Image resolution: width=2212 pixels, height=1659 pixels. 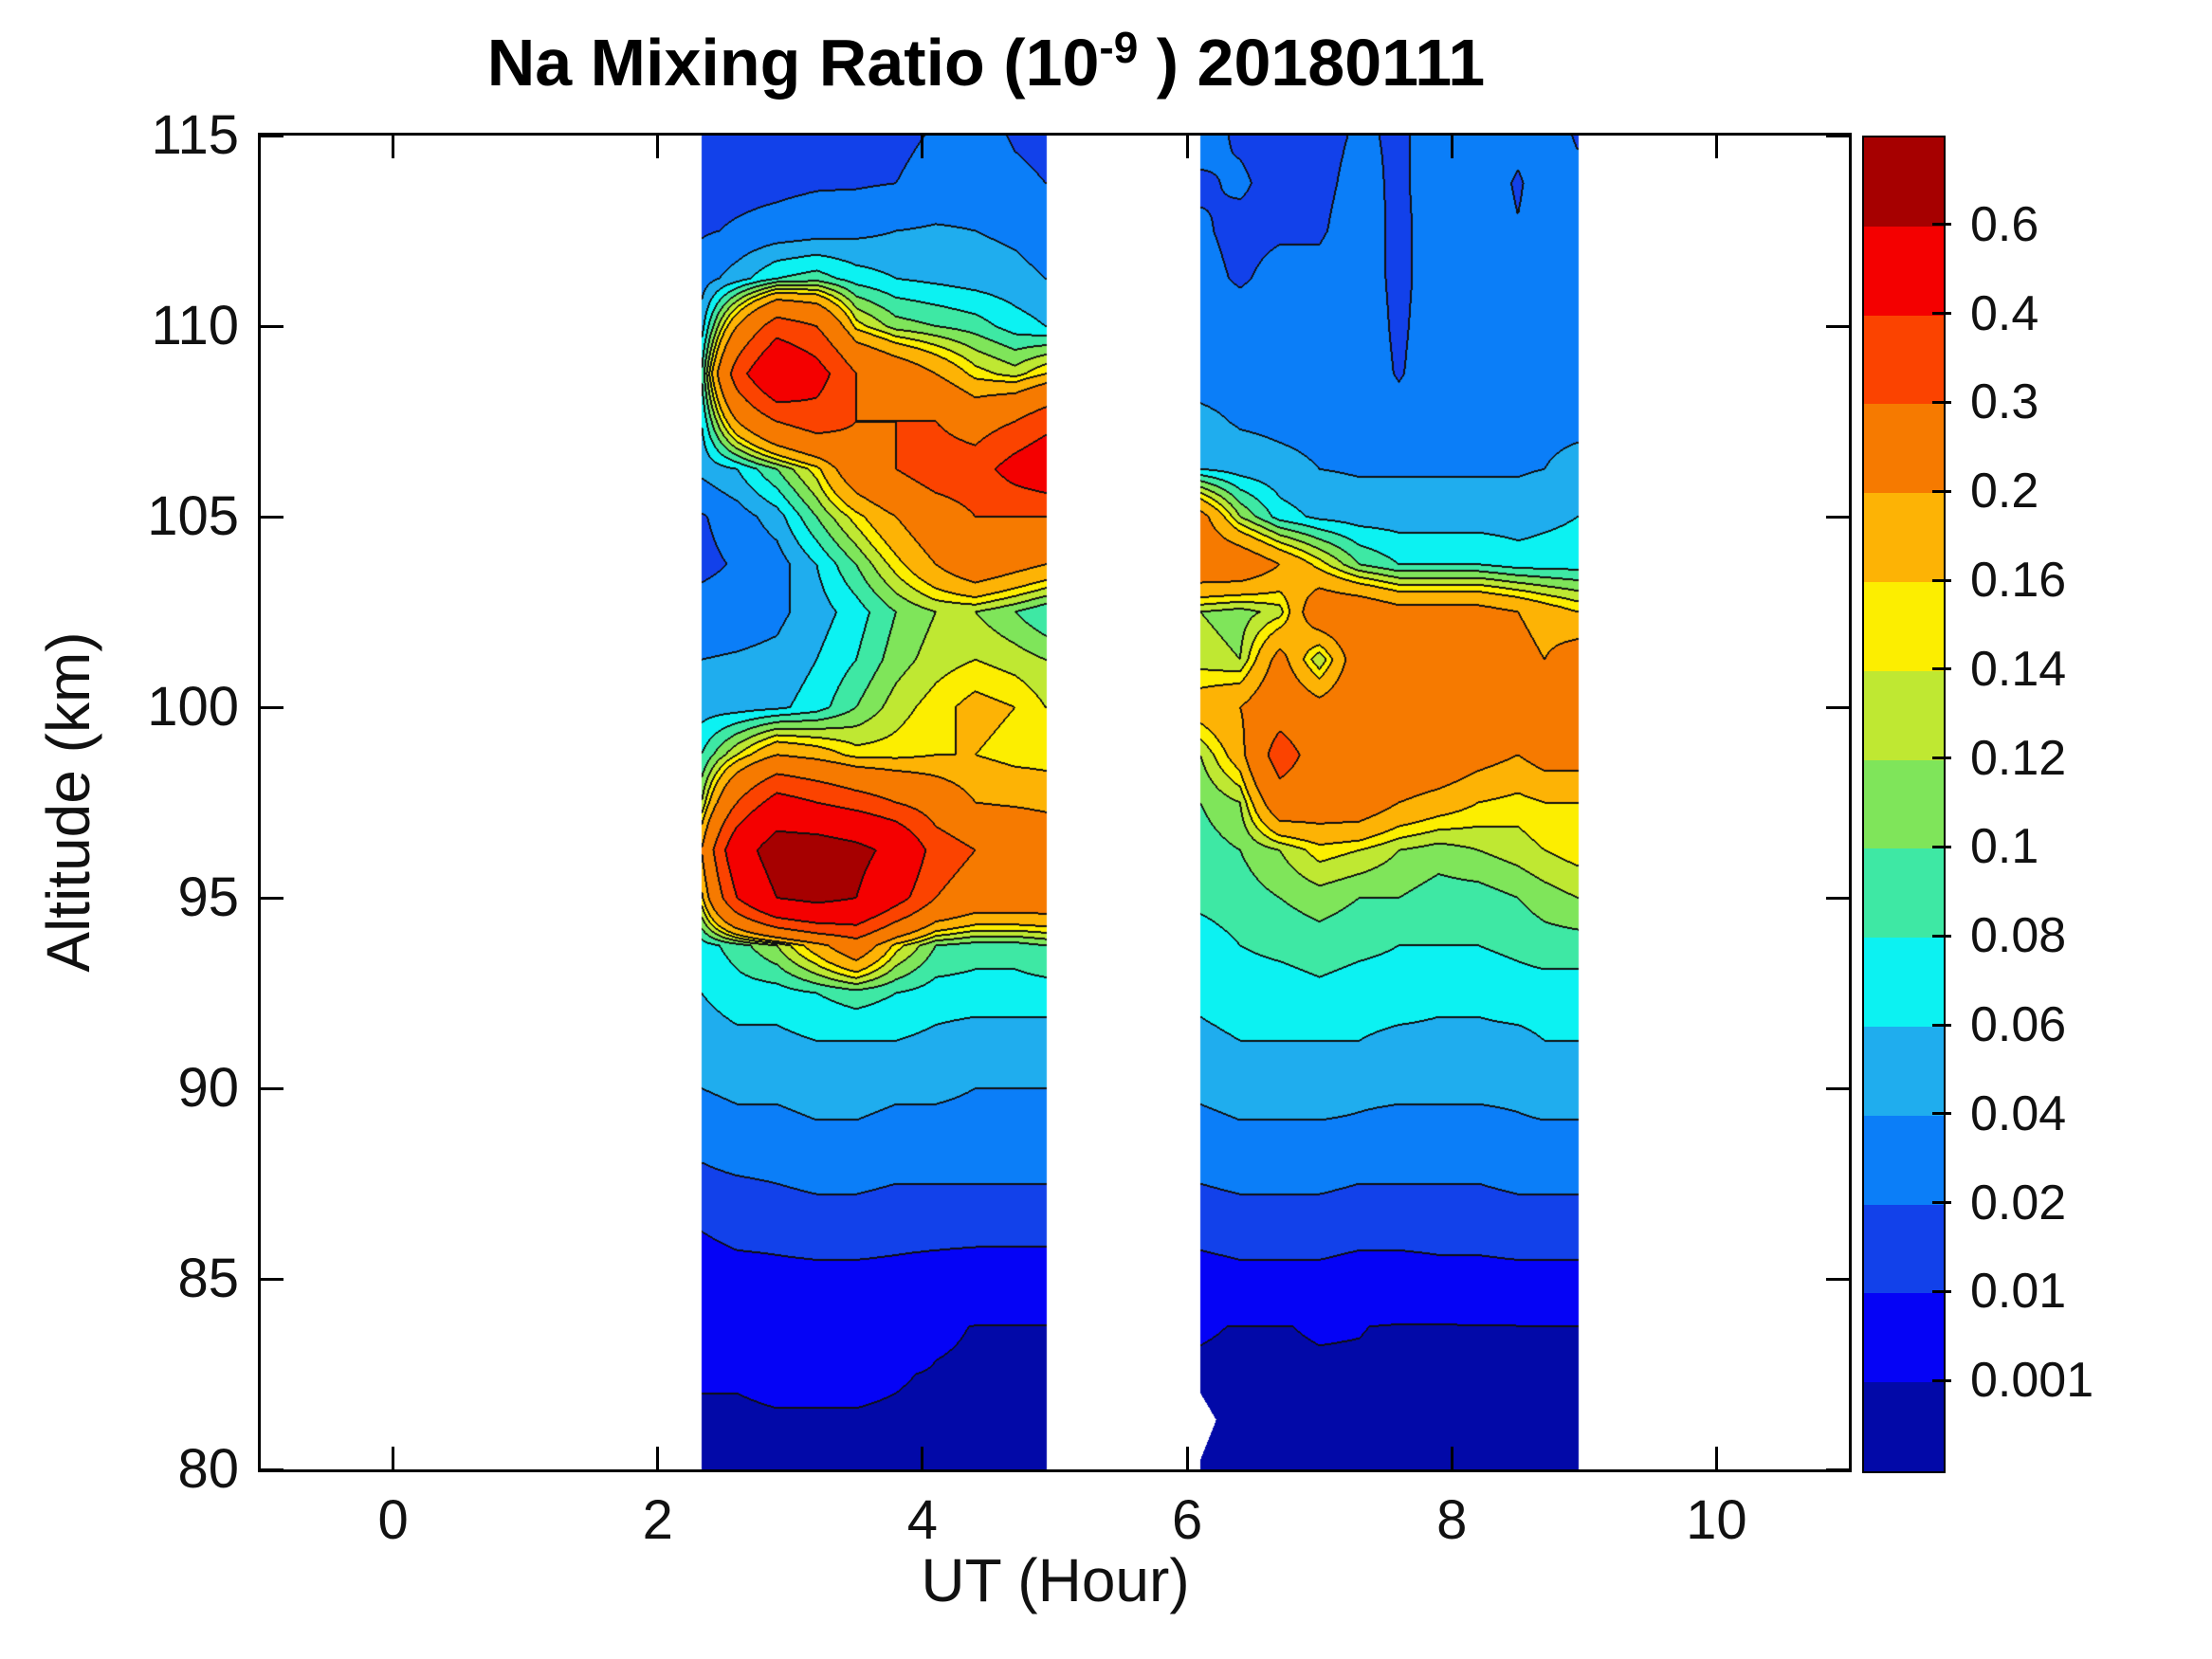 What do you see at coordinates (2018, 1024) in the screenshot?
I see `colorbar-tick-label: 0.06` at bounding box center [2018, 1024].